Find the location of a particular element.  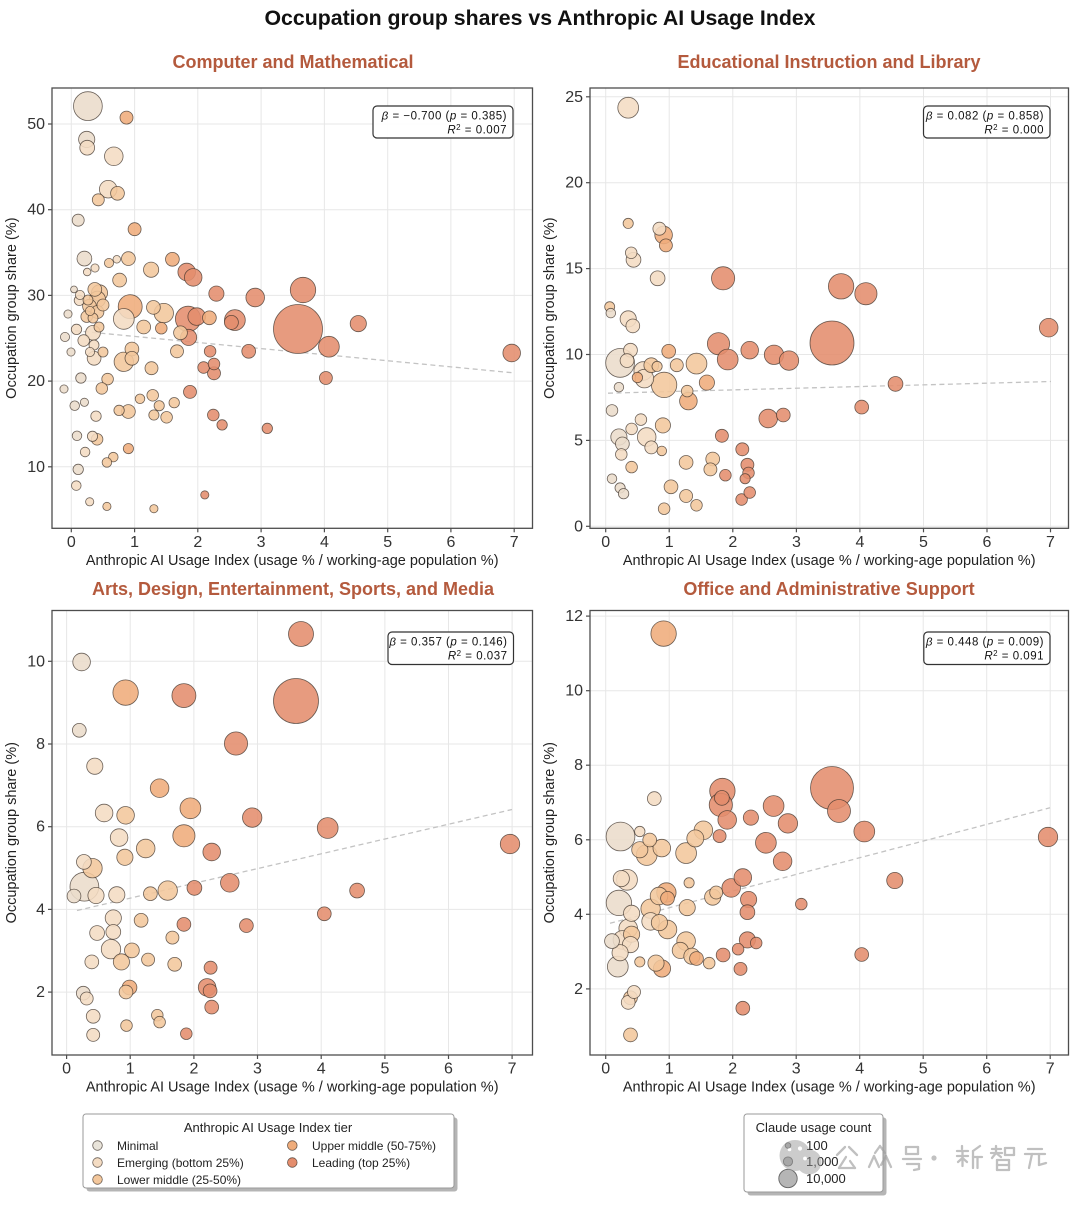

svg-text: R2 = 0.007 is located at coordinates (477, 130).